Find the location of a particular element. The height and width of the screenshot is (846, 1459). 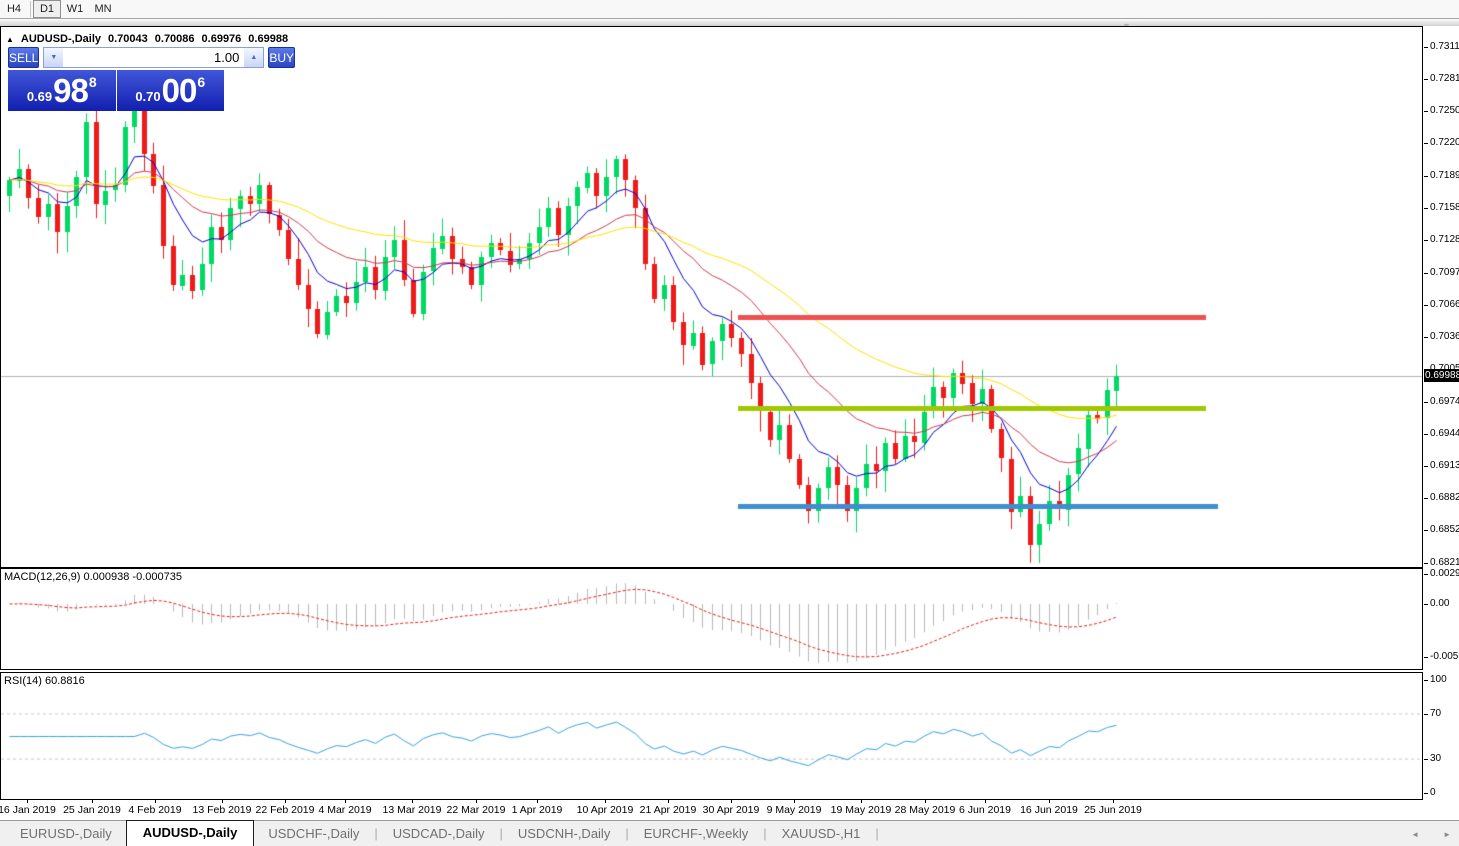

price-axis-tick: 0.71585 is located at coordinates (1444, 207).